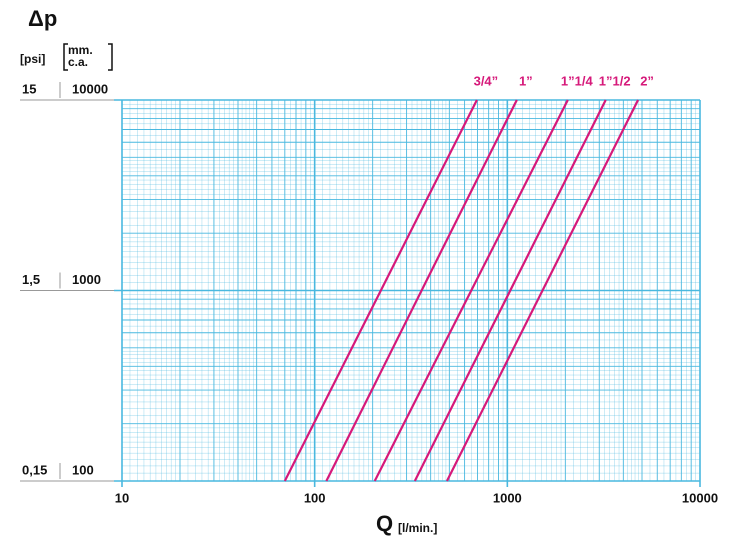 The image size is (730, 546). What do you see at coordinates (700, 497) in the screenshot?
I see `x-tick-label: 10000` at bounding box center [700, 497].